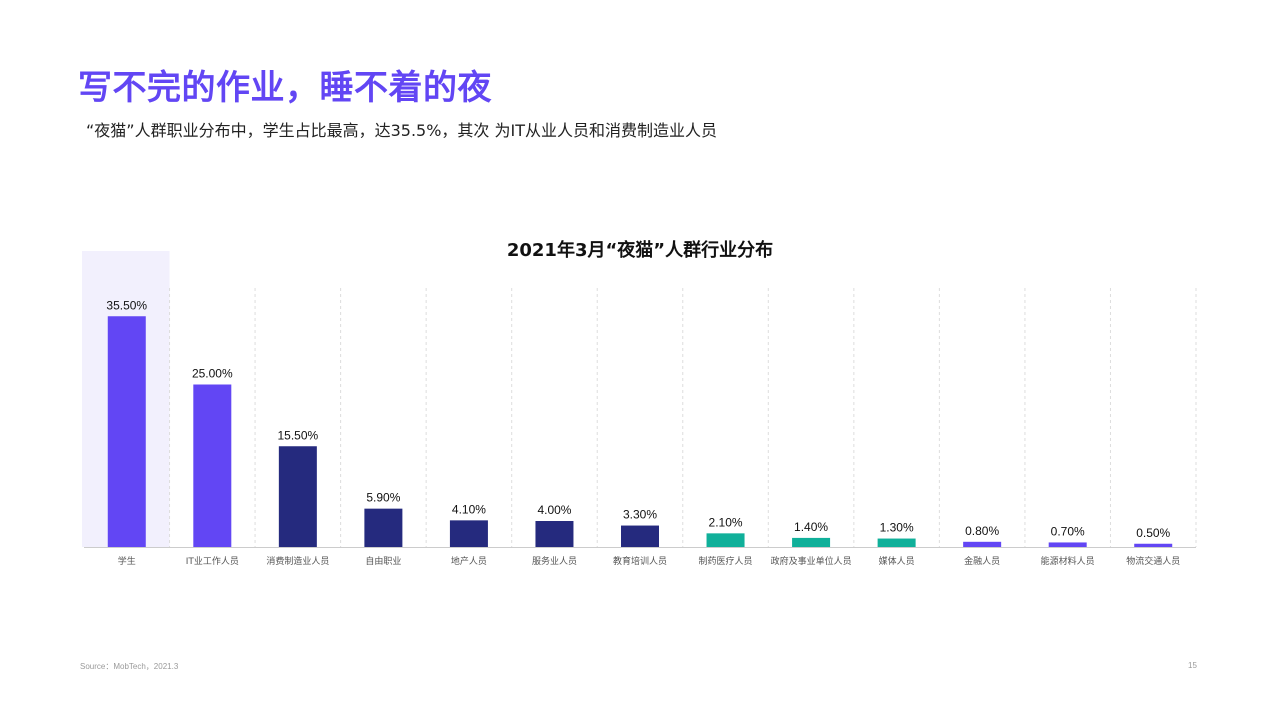 The height and width of the screenshot is (720, 1280). What do you see at coordinates (1068, 561) in the screenshot?
I see `x-tick-label: 能源材料人员` at bounding box center [1068, 561].